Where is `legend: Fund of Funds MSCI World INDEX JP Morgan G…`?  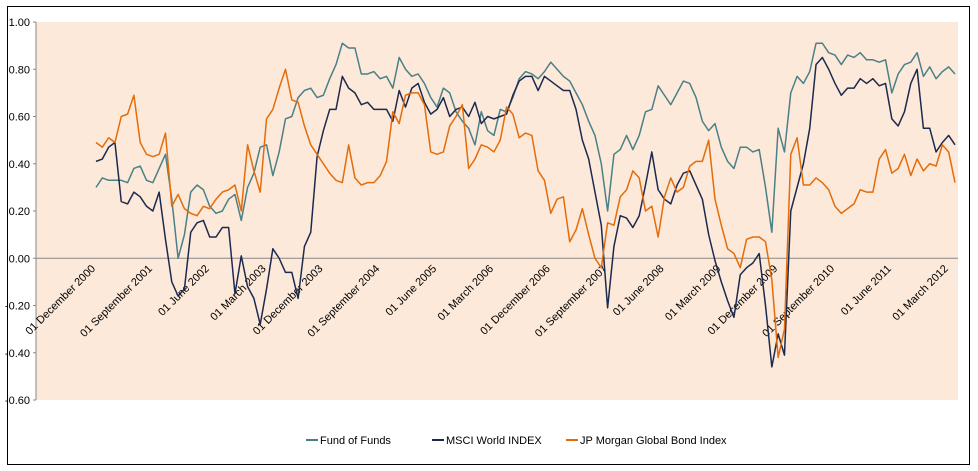
legend: Fund of Funds MSCI World INDEX JP Morgan G… is located at coordinates (516, 441).